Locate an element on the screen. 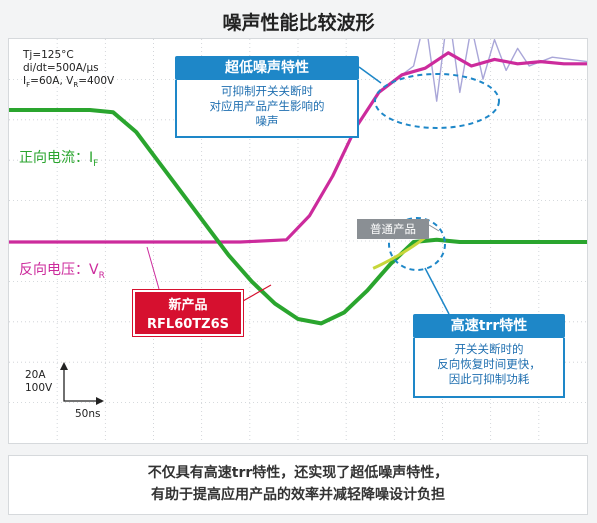 Image resolution: width=597 pixels, height=523 pixels. noise-callout-leader is located at coordinates (370, 75).